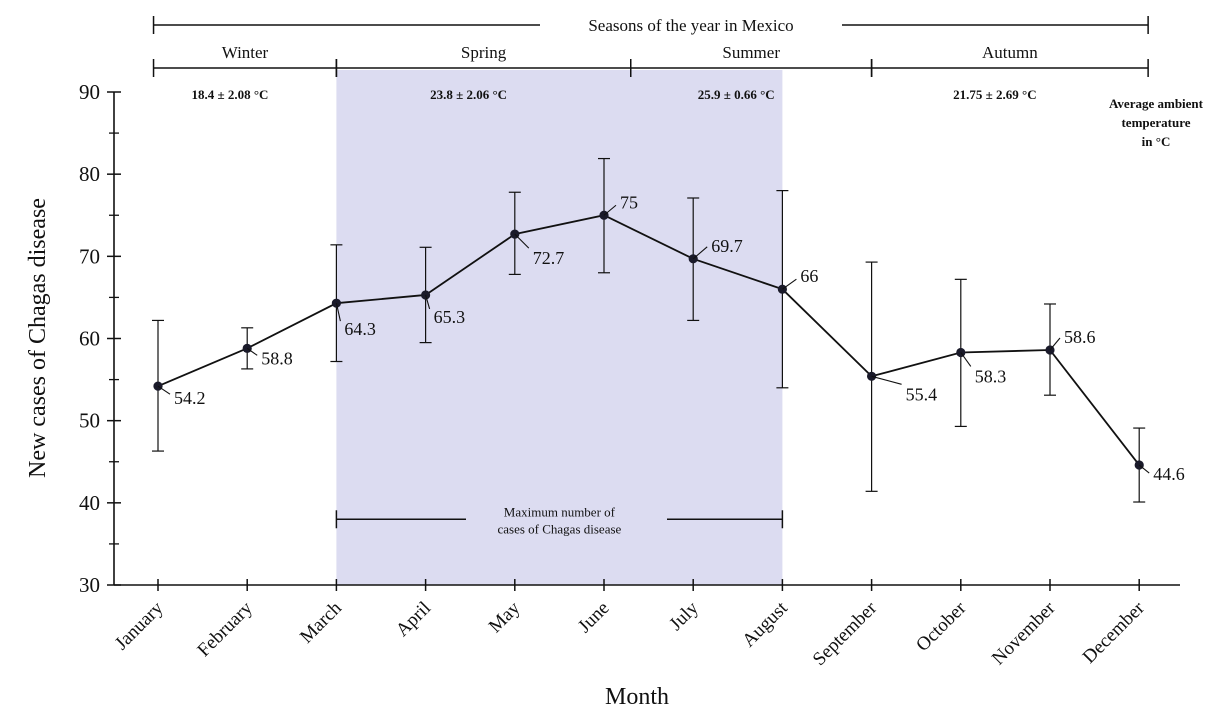  I want to click on data-label-october: 58.3, so click(991, 376).